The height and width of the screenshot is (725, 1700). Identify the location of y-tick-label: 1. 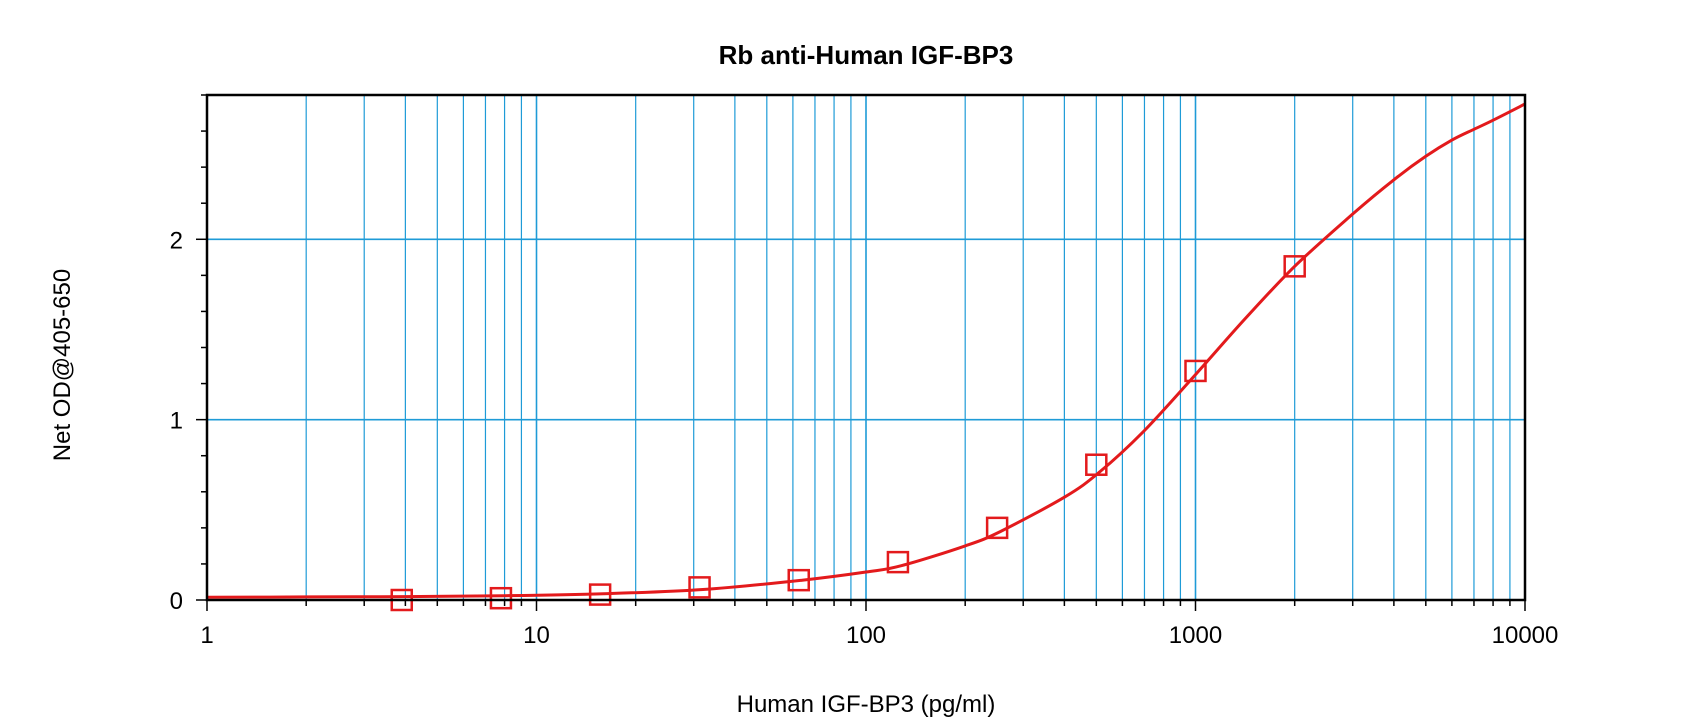
(176, 421).